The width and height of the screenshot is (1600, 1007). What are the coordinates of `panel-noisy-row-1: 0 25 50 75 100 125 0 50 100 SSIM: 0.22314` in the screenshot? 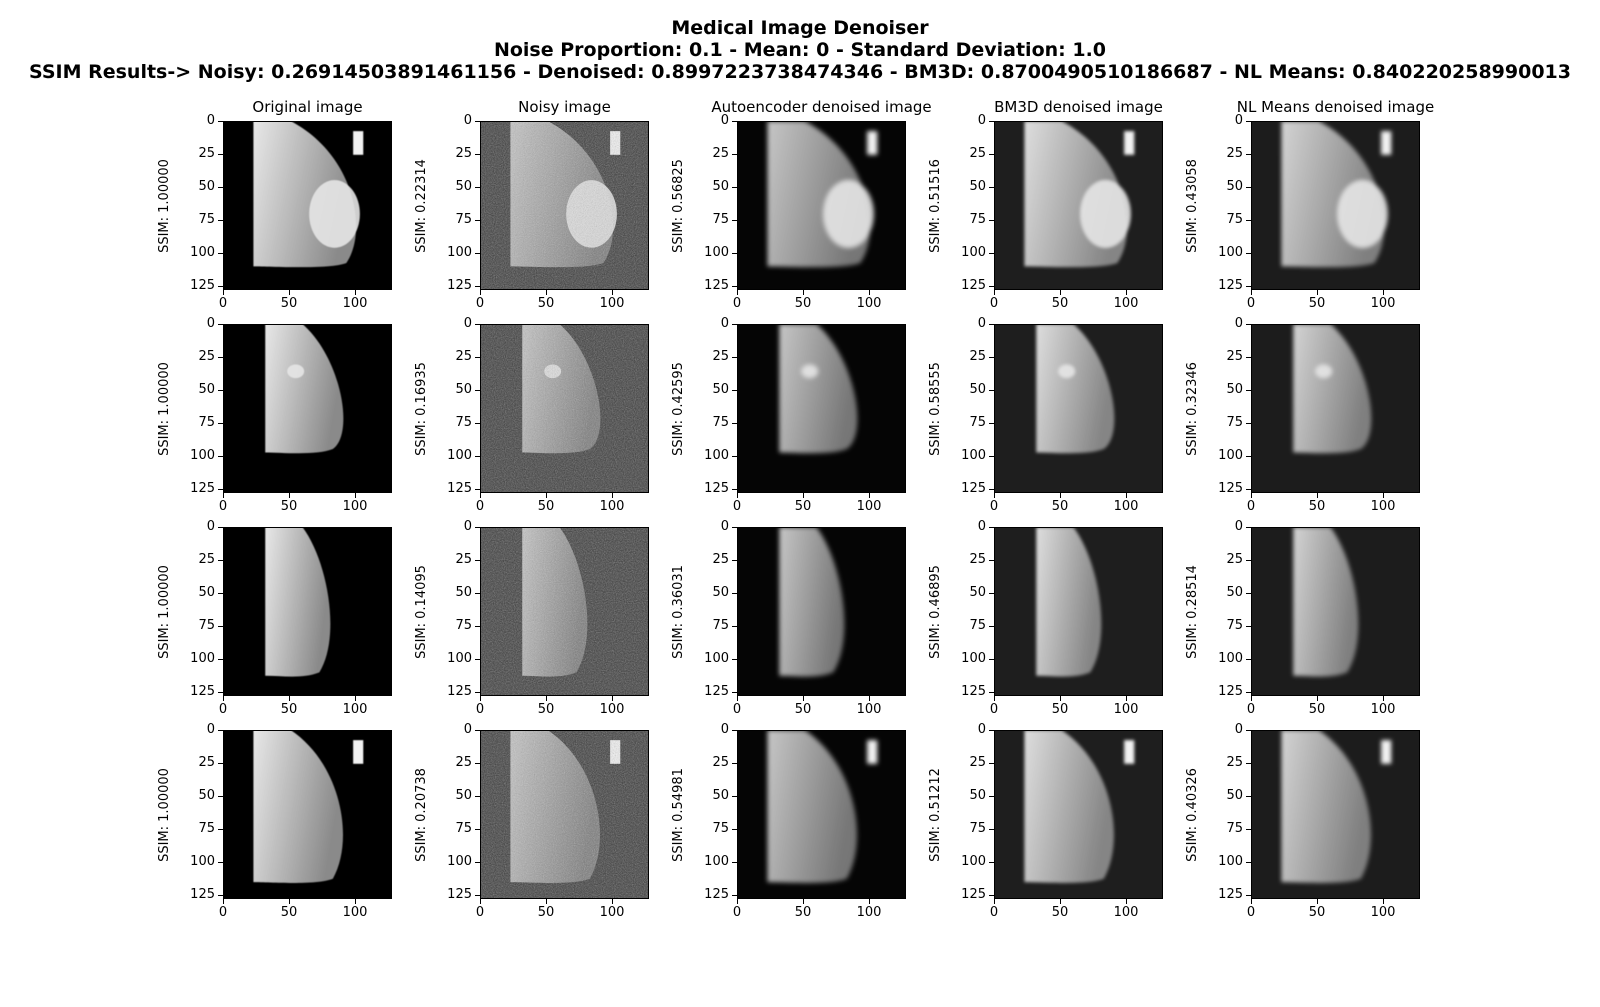 It's located at (531, 212).